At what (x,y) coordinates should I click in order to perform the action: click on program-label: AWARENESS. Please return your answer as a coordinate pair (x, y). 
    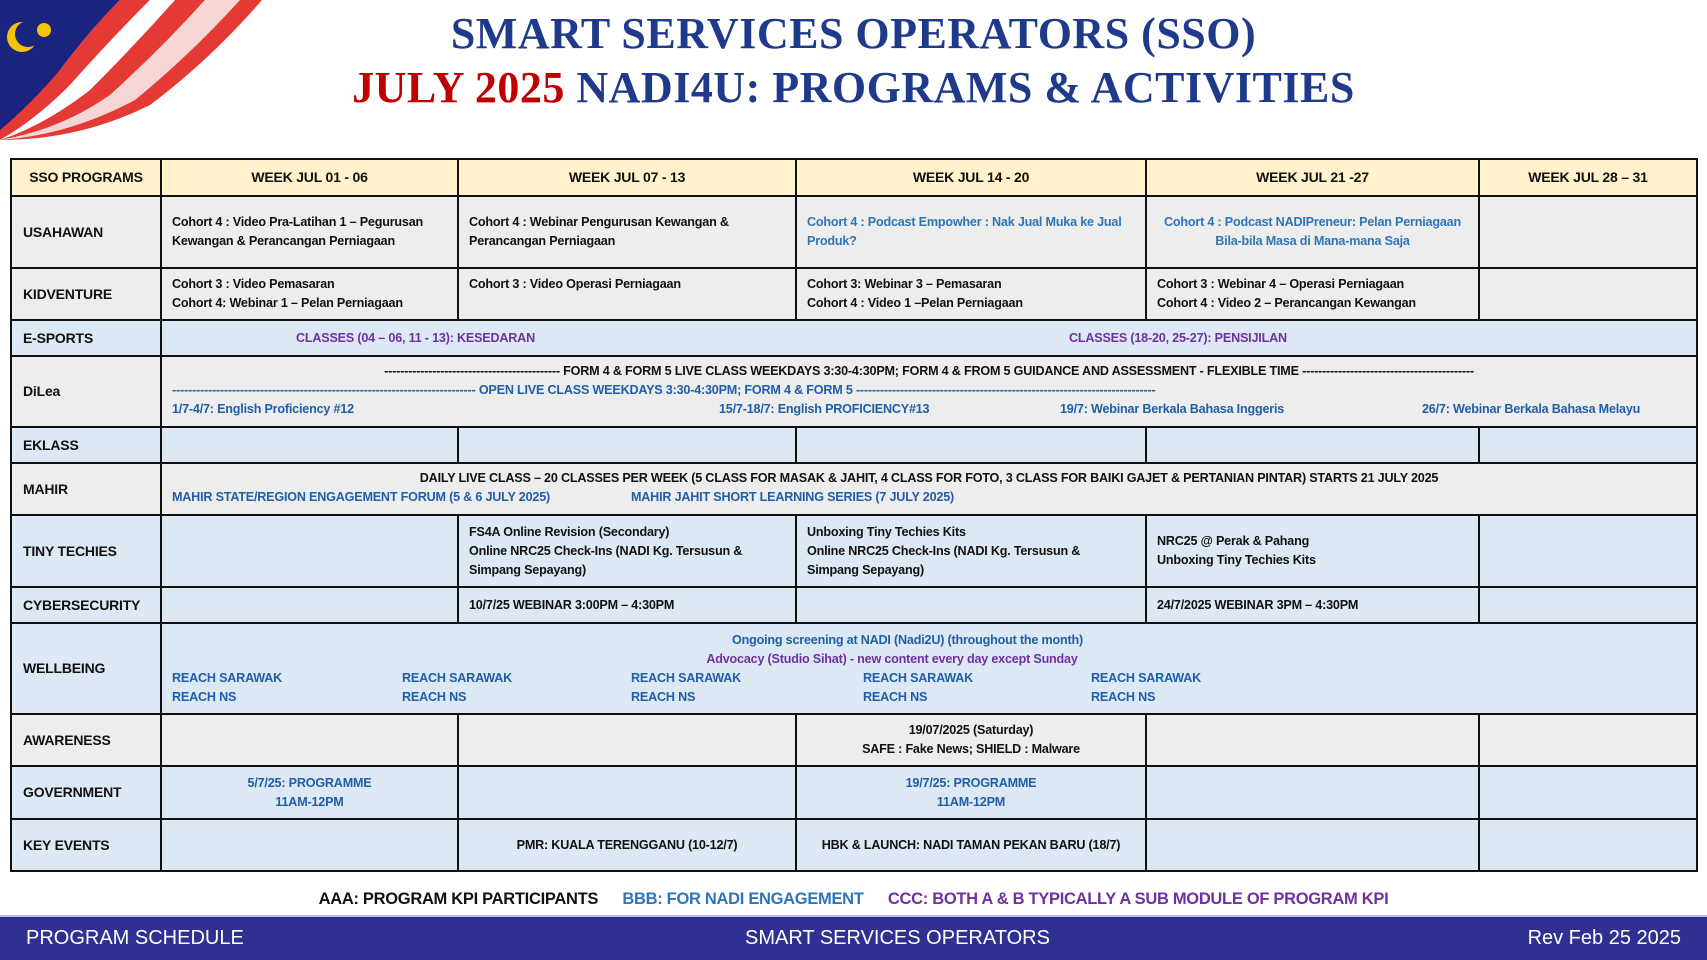
    Looking at the image, I should click on (86, 740).